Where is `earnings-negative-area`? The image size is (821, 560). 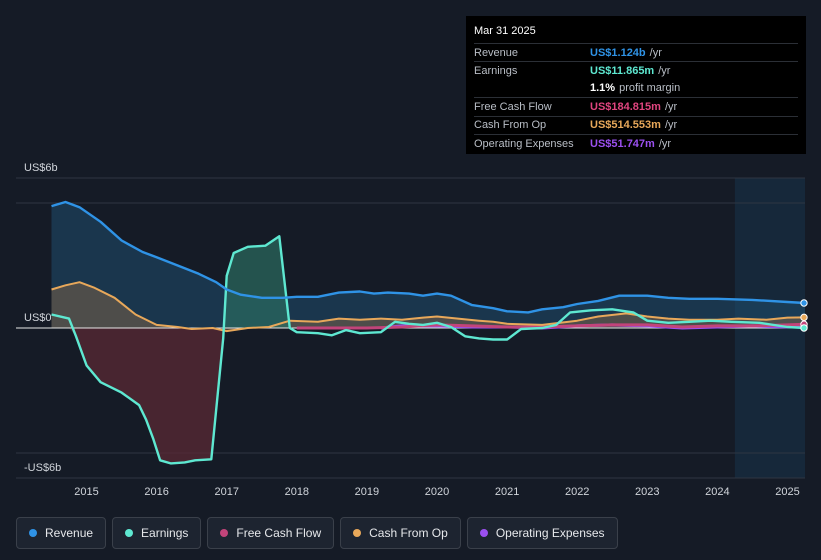
earnings-negative-area is located at coordinates (137, 396).